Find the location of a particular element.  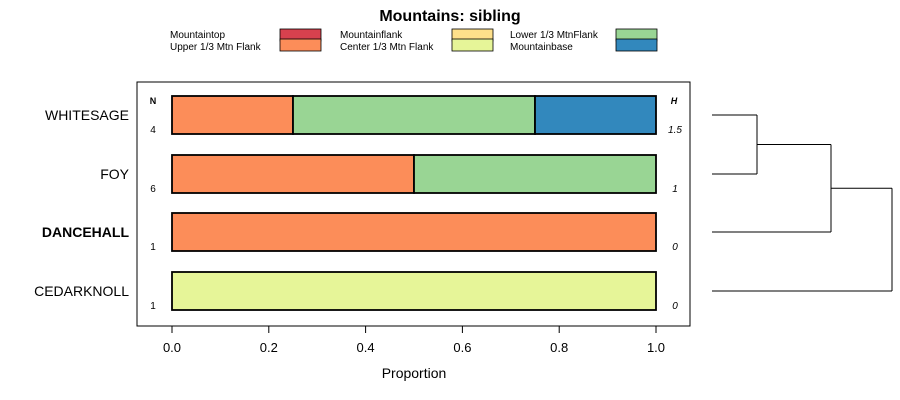

x-tick-label: 0.2 is located at coordinates (269, 347).